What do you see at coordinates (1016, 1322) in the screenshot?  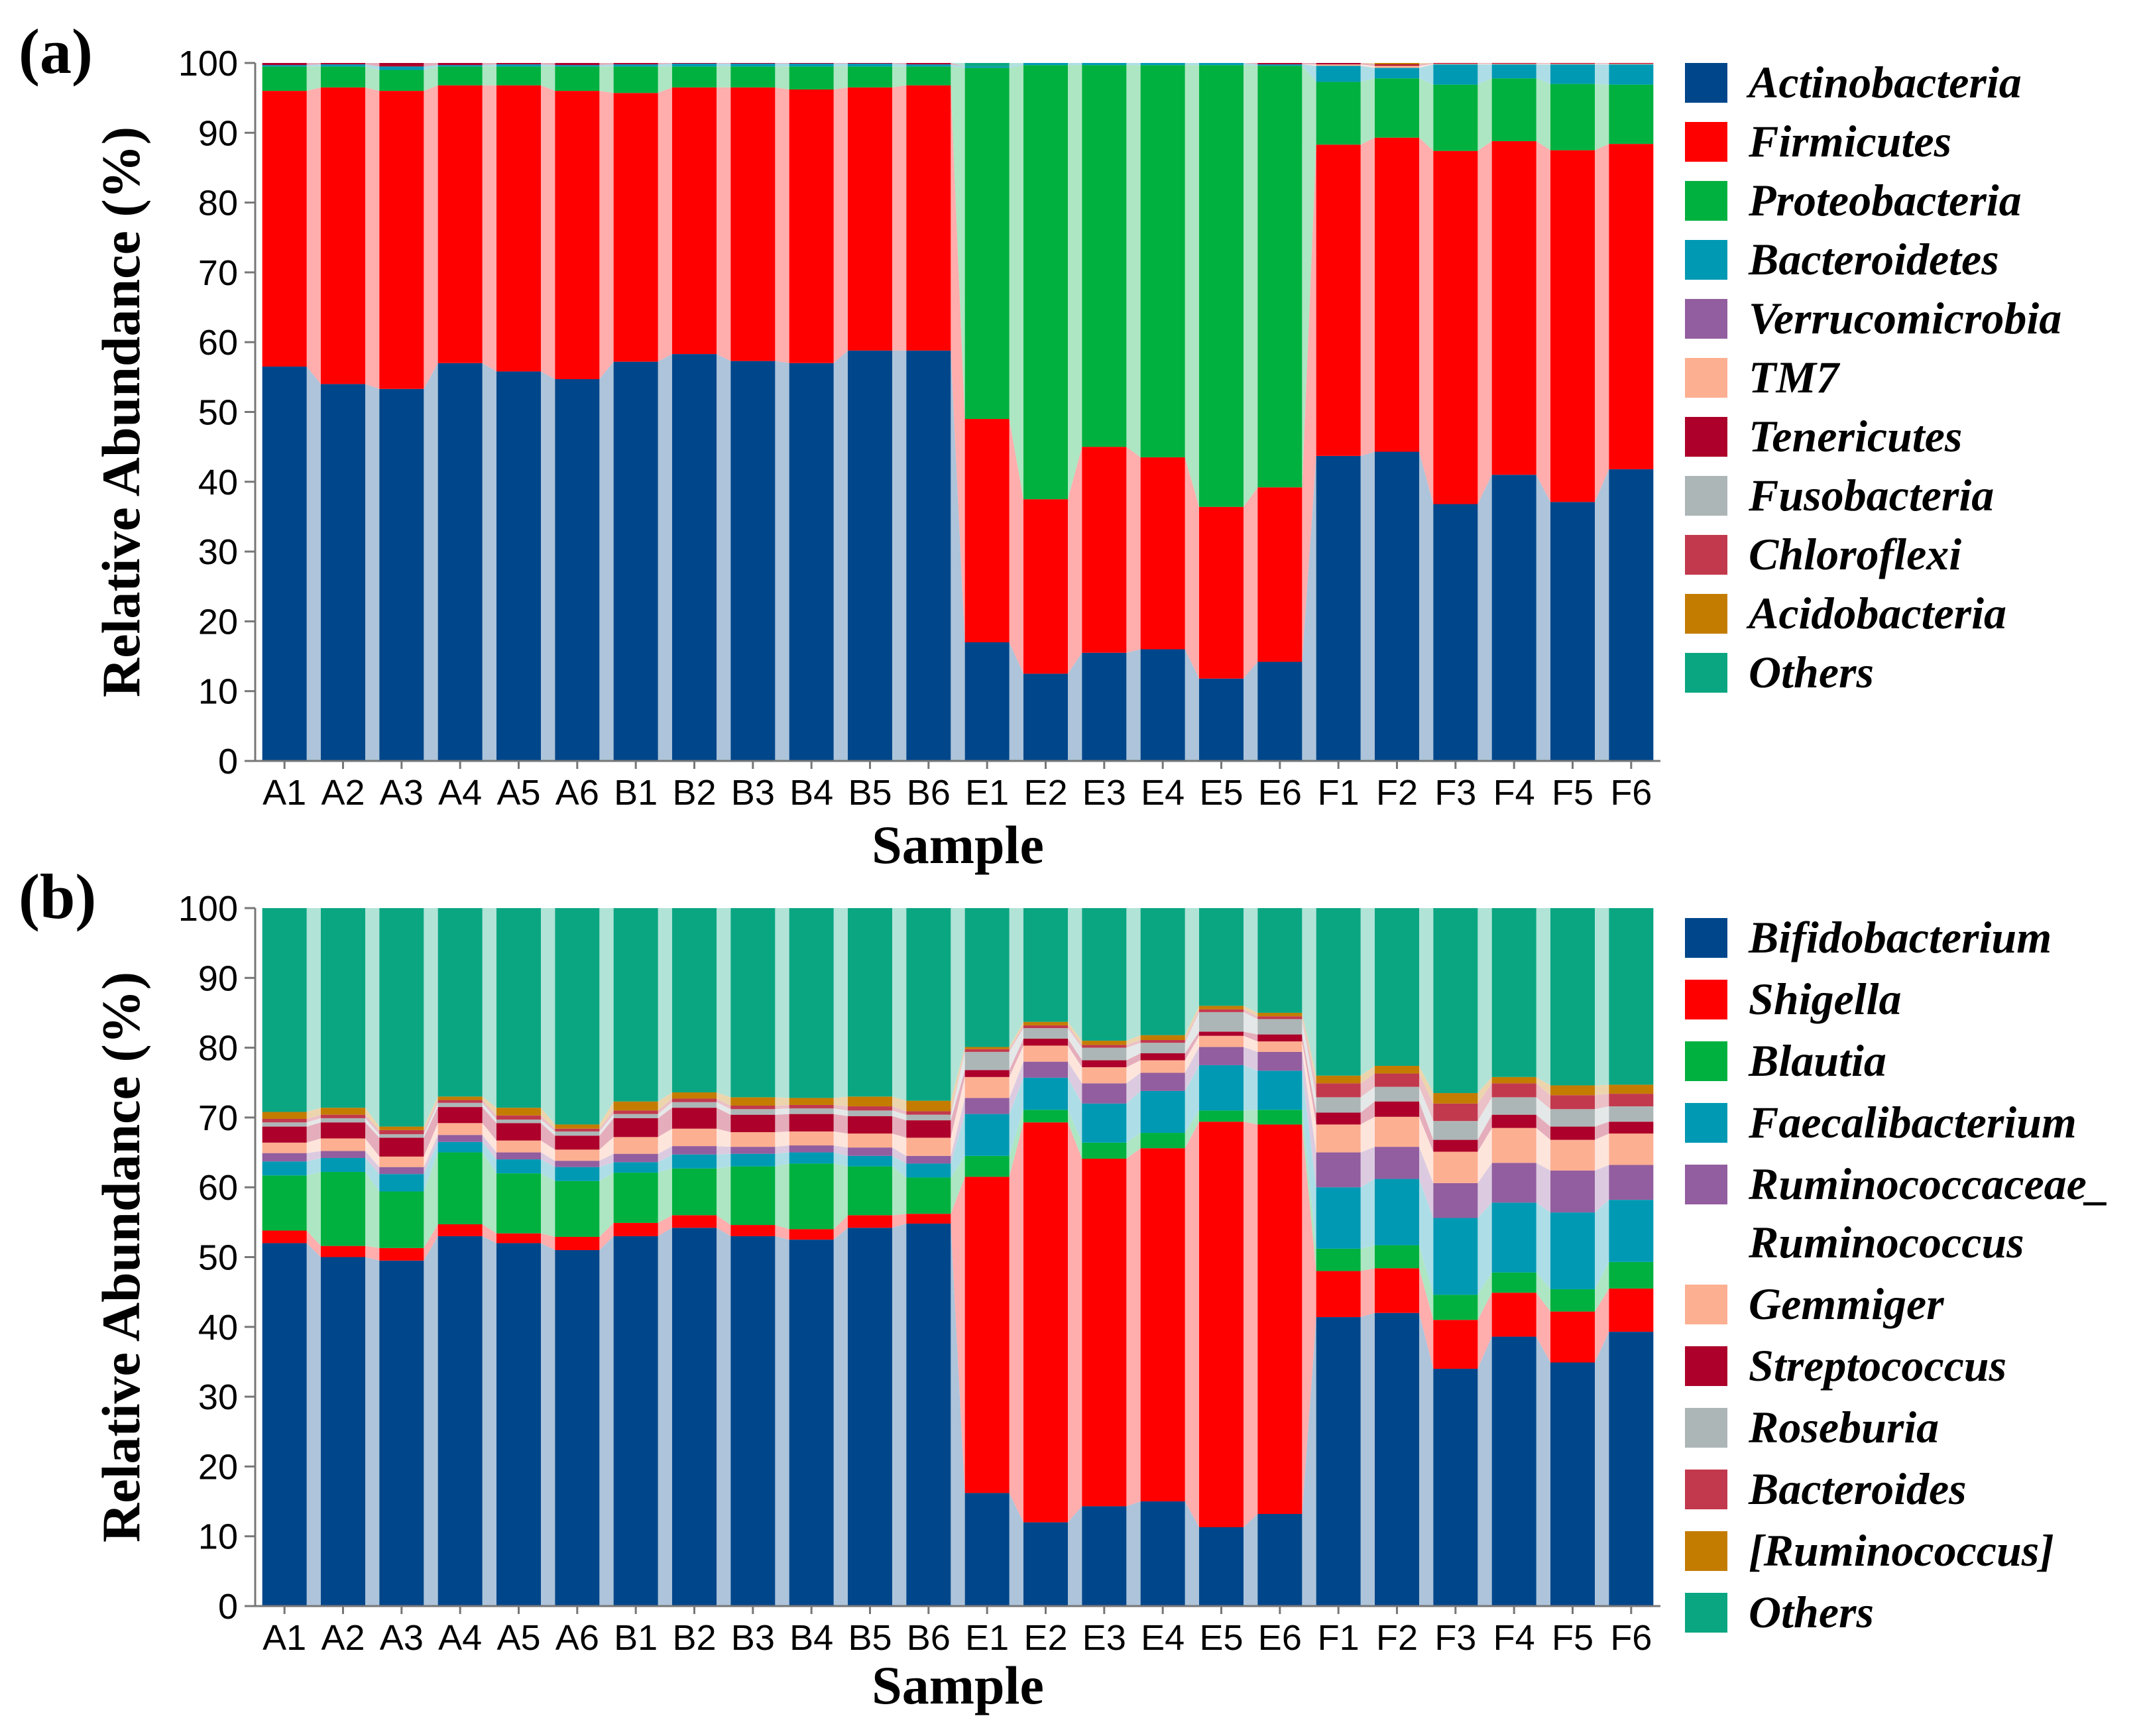 I see `band-Shigella-E1` at bounding box center [1016, 1322].